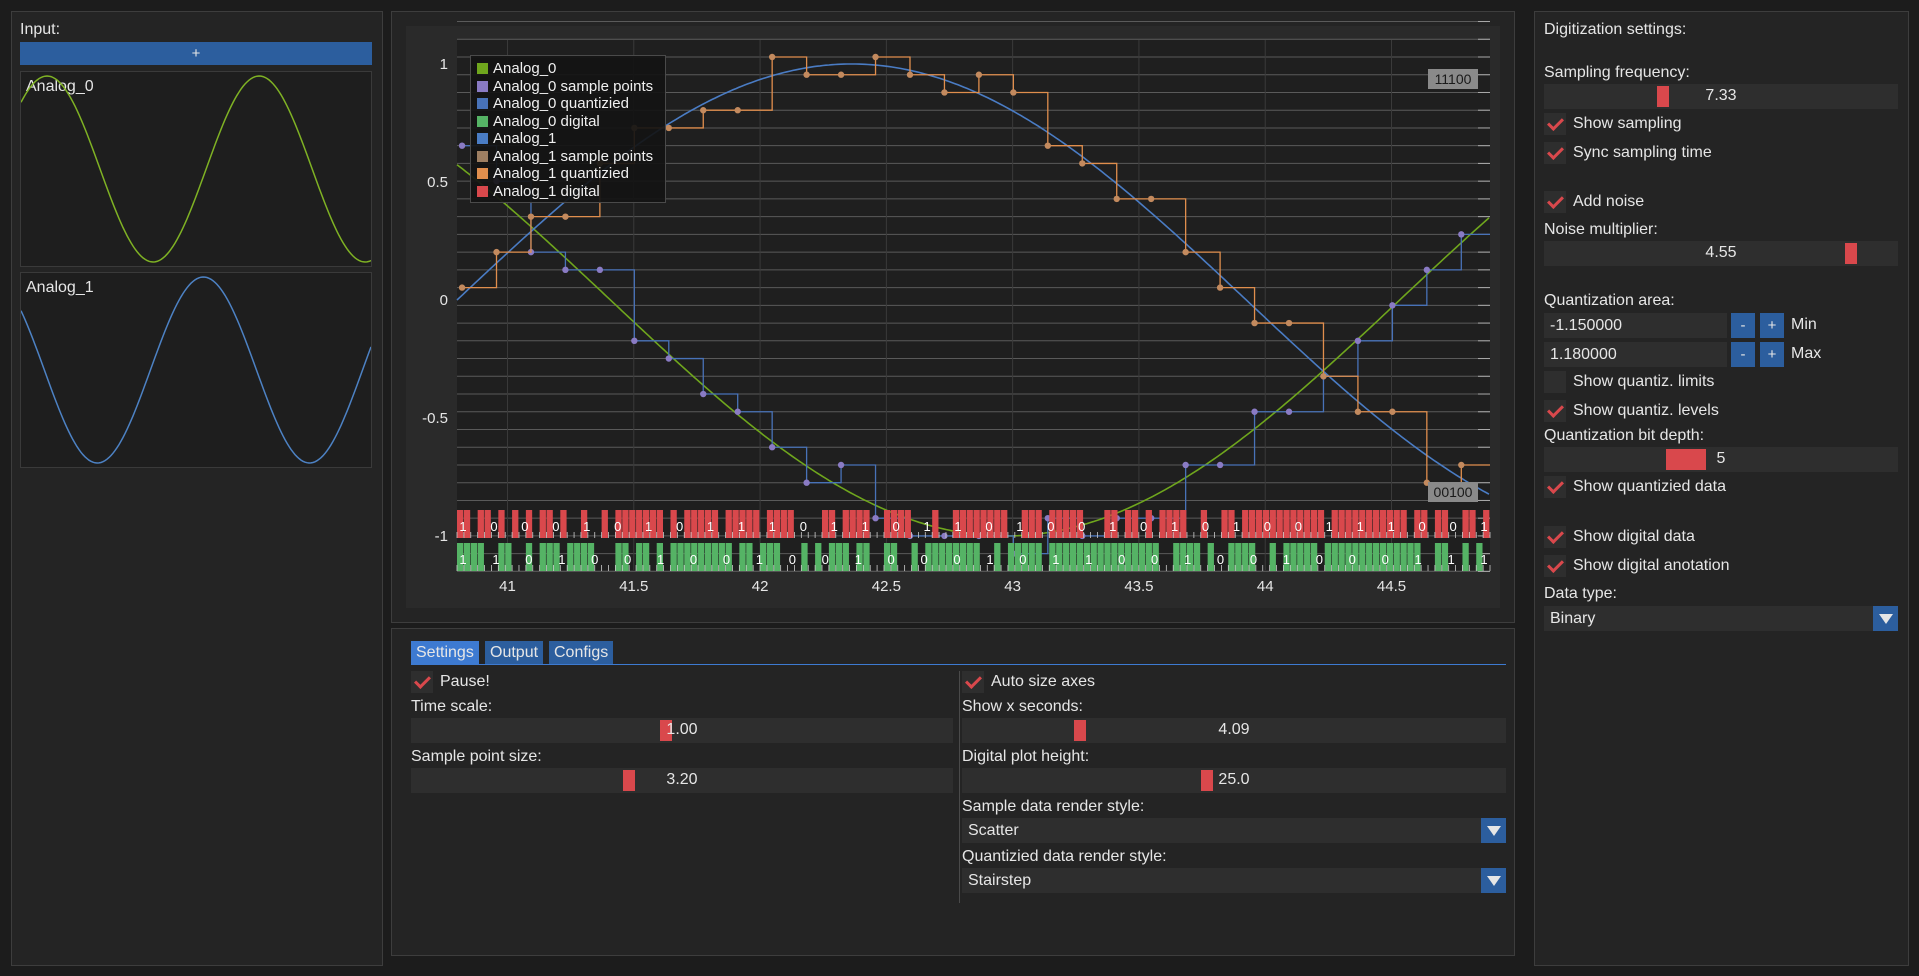 This screenshot has height=976, width=1919. I want to click on quant-min-decrement-button: -, so click(1743, 325).